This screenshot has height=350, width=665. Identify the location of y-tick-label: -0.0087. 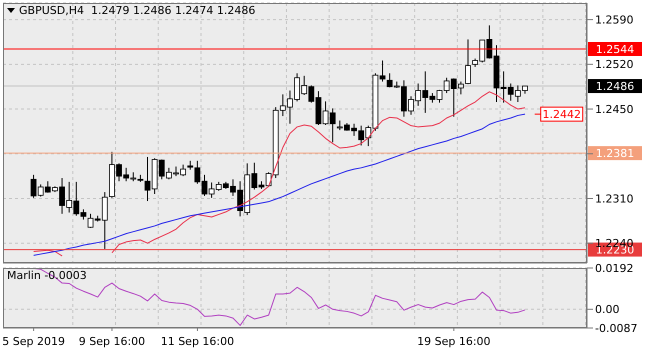
(616, 328).